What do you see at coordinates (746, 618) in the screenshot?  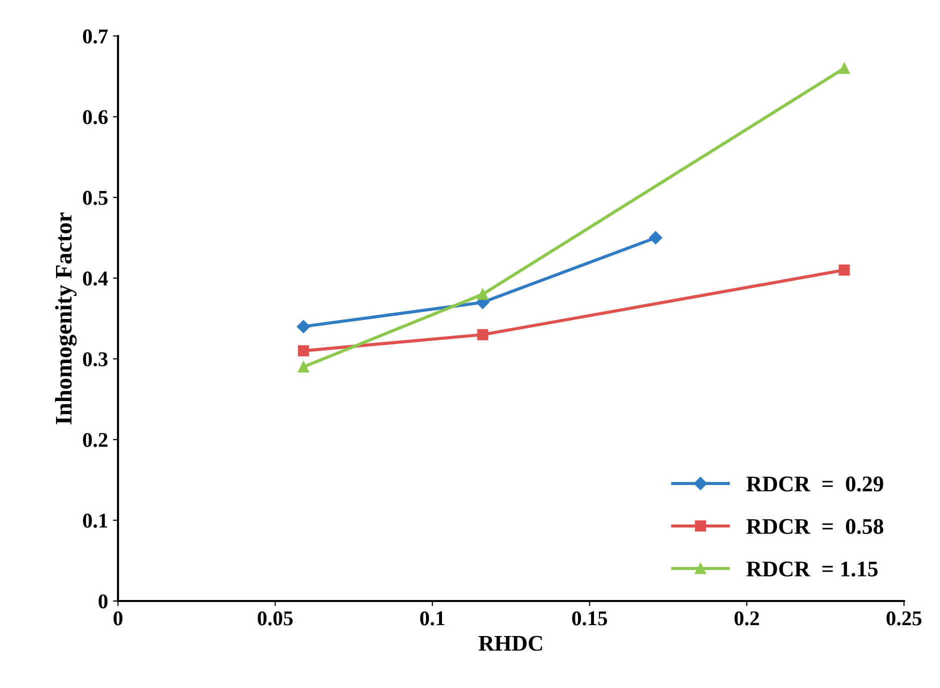 I see `x-tick-label: 0.2` at bounding box center [746, 618].